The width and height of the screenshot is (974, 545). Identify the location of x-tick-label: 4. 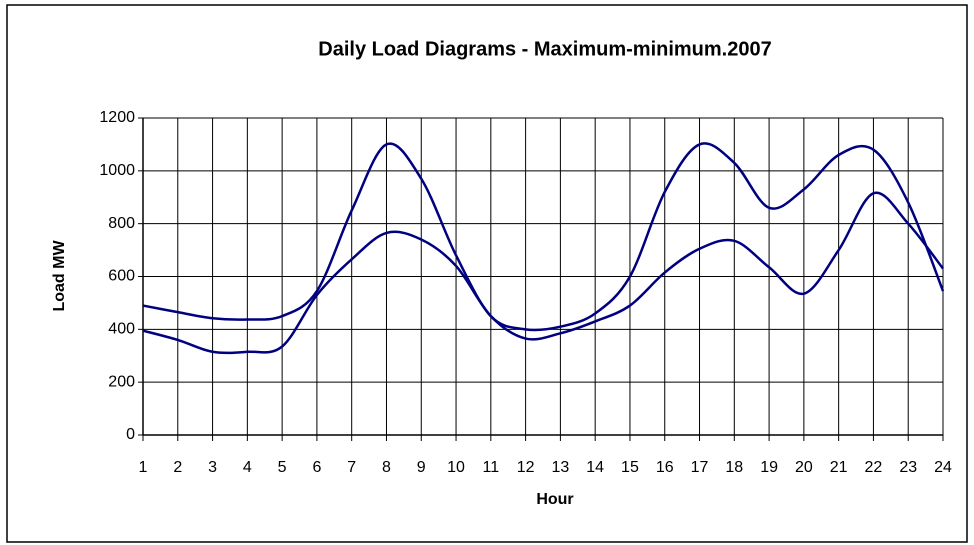
(247, 467).